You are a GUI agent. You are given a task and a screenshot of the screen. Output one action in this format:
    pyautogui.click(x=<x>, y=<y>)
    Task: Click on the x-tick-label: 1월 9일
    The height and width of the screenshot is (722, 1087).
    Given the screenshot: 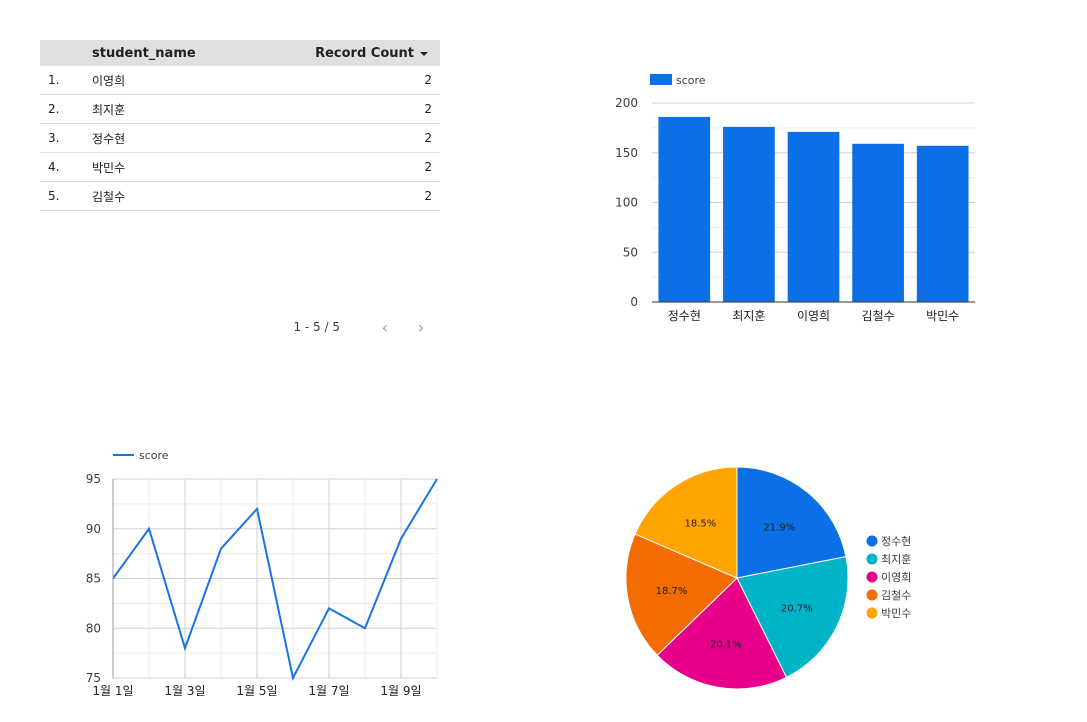 What is the action you would take?
    pyautogui.click(x=400, y=691)
    